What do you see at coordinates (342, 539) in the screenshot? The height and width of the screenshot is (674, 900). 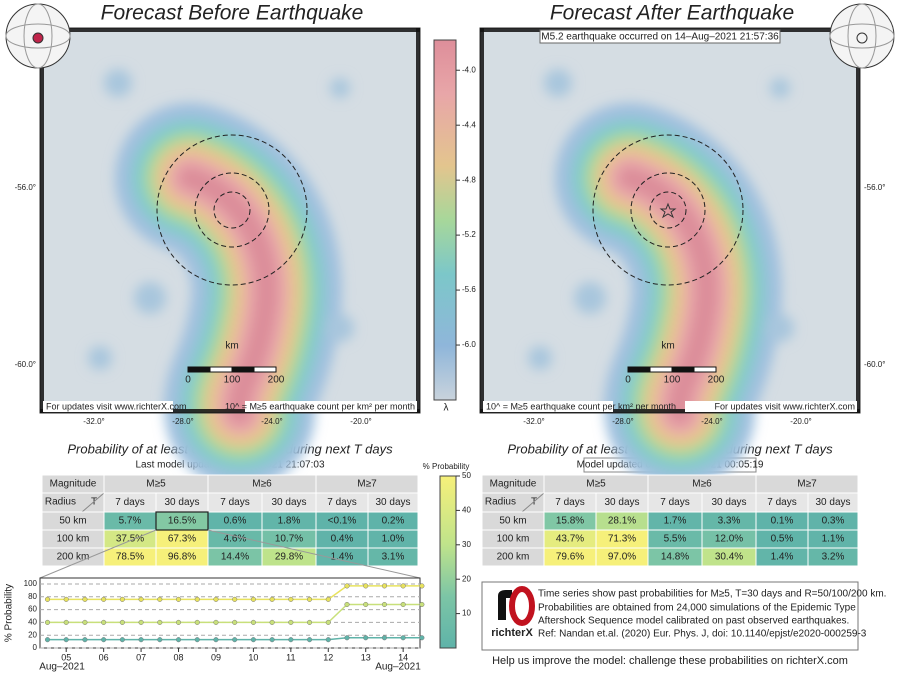 I see `table-cell: 0.4%` at bounding box center [342, 539].